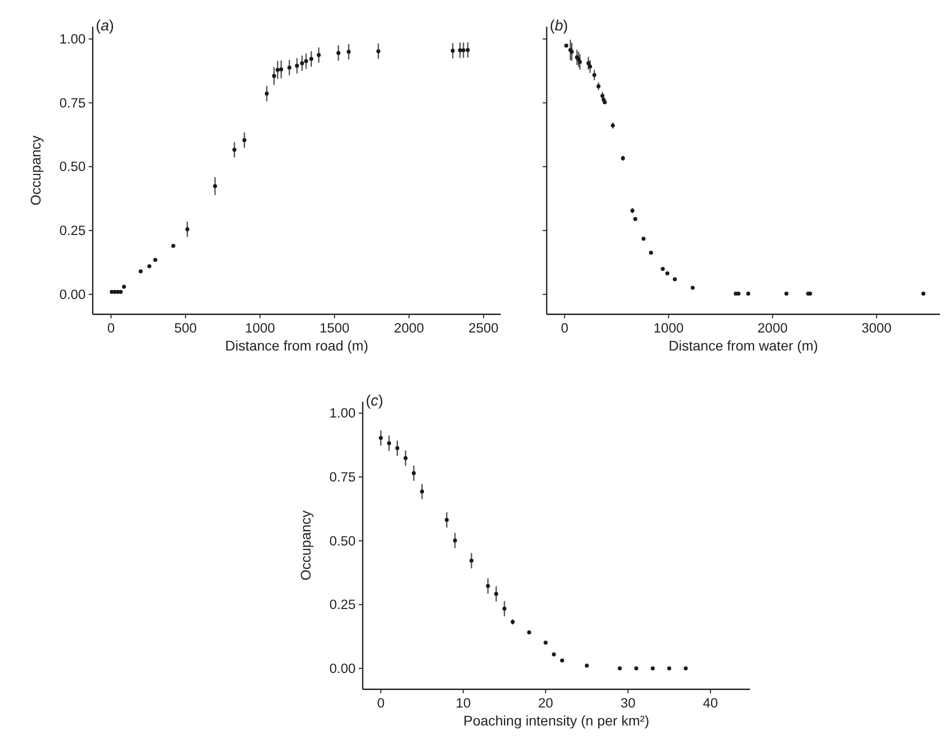  Describe the element at coordinates (877, 328) in the screenshot. I see `x-tick-label: 3000` at that location.